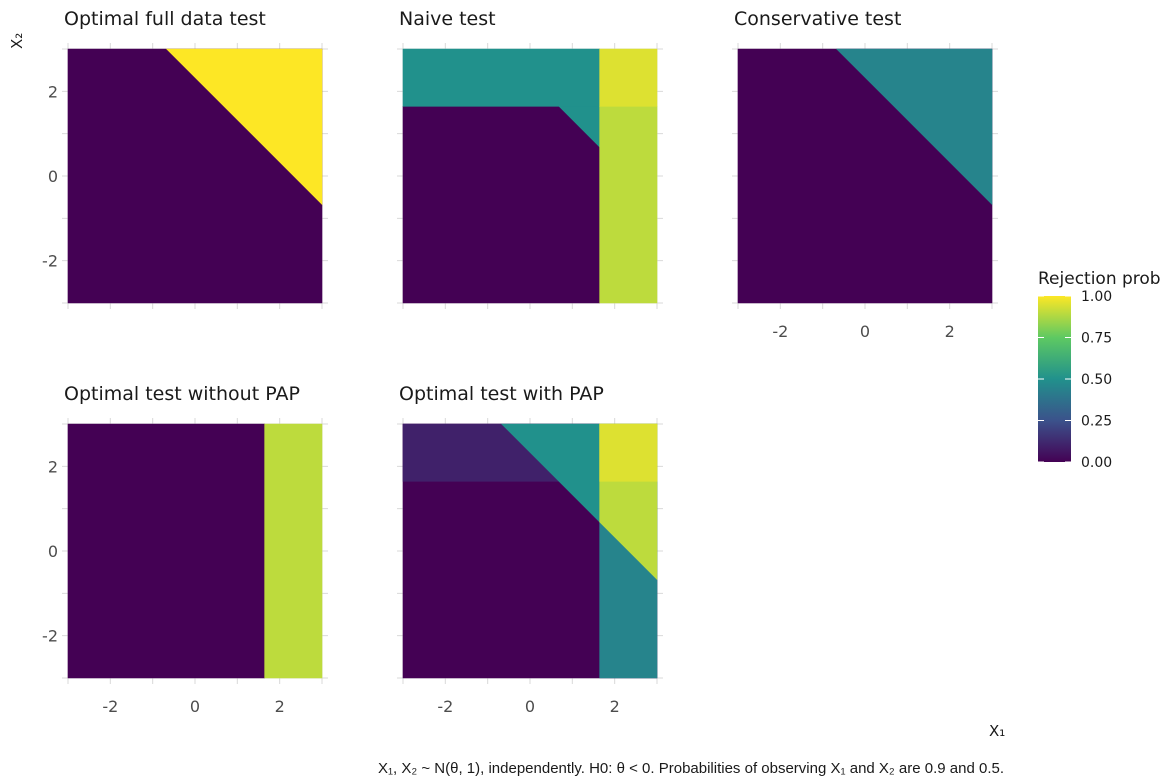 This screenshot has width=1170, height=783. Describe the element at coordinates (997, 731) in the screenshot. I see `x-axis-title: X₁` at that location.